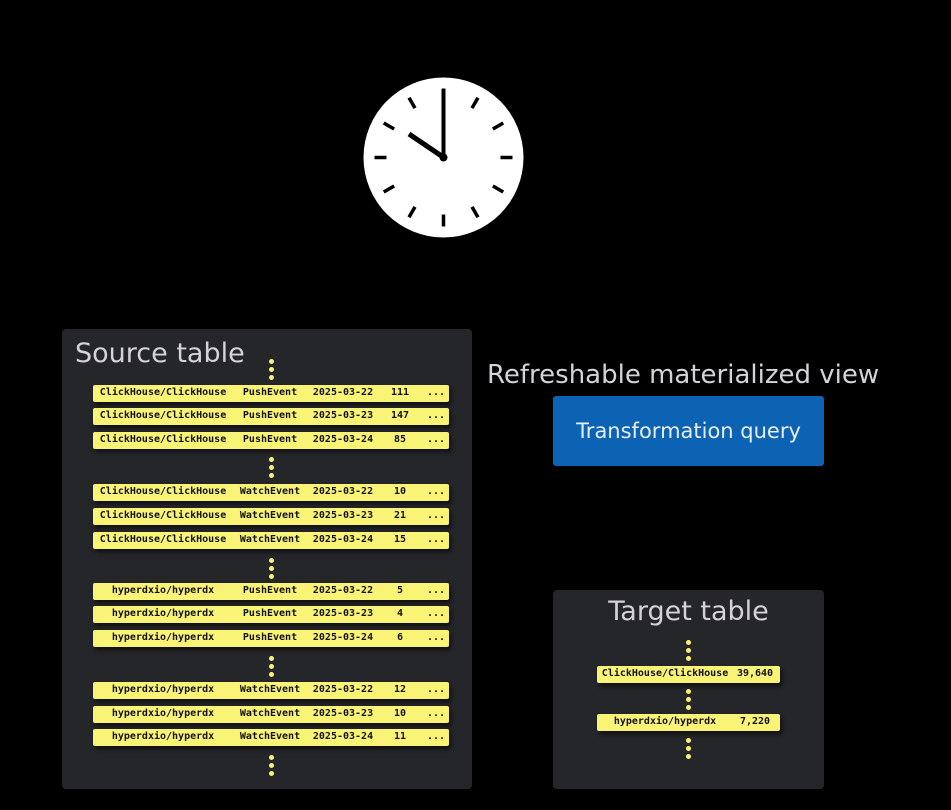 The image size is (951, 810). I want to click on view-label: Refreshable materialized view, so click(683, 375).